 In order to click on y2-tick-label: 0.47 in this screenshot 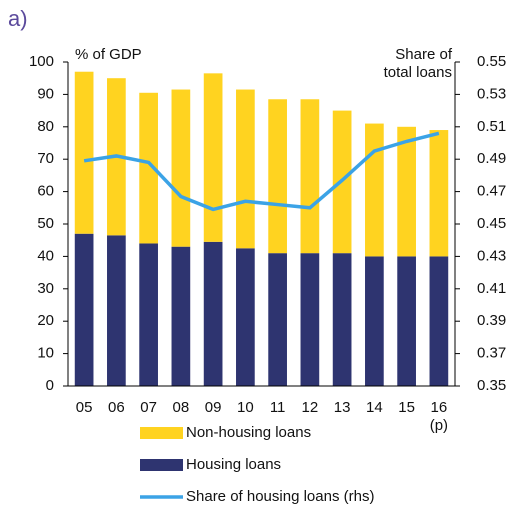, I will do `click(491, 191)`.